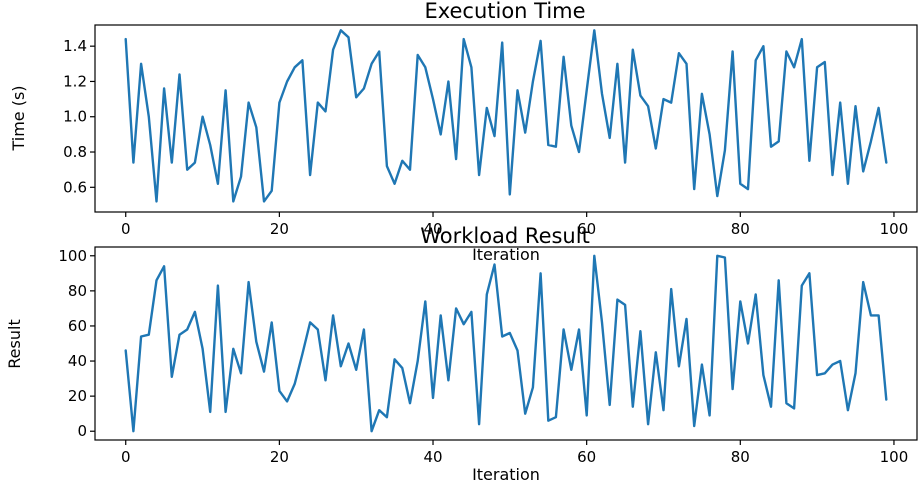  Describe the element at coordinates (72, 256) in the screenshot. I see `y-tick-label: 100` at that location.